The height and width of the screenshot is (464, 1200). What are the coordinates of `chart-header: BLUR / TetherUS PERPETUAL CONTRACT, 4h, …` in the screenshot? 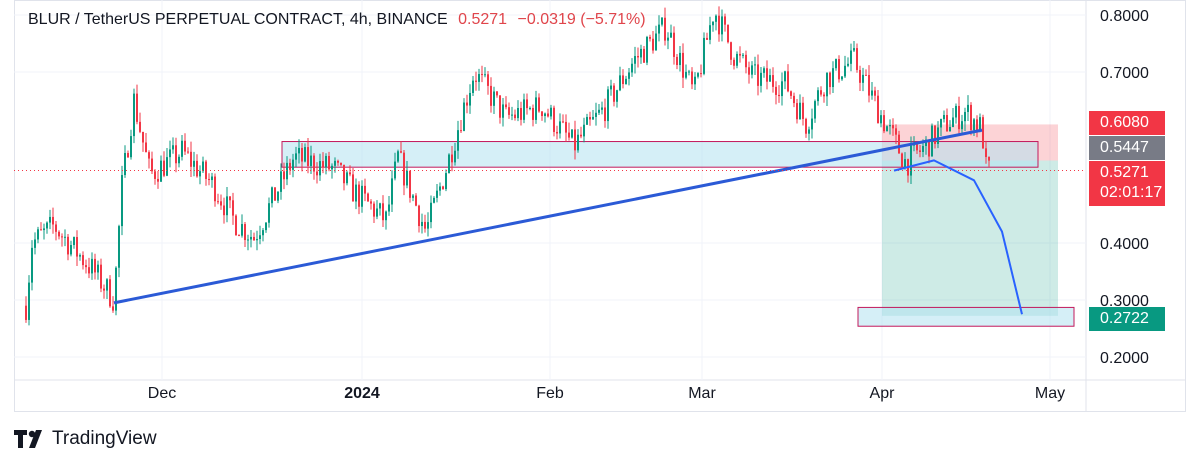 It's located at (337, 20).